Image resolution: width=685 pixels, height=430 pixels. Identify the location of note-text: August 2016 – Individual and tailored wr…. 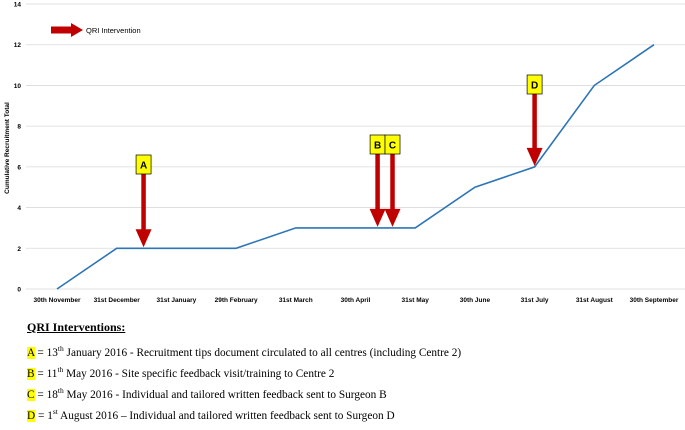
(226, 416).